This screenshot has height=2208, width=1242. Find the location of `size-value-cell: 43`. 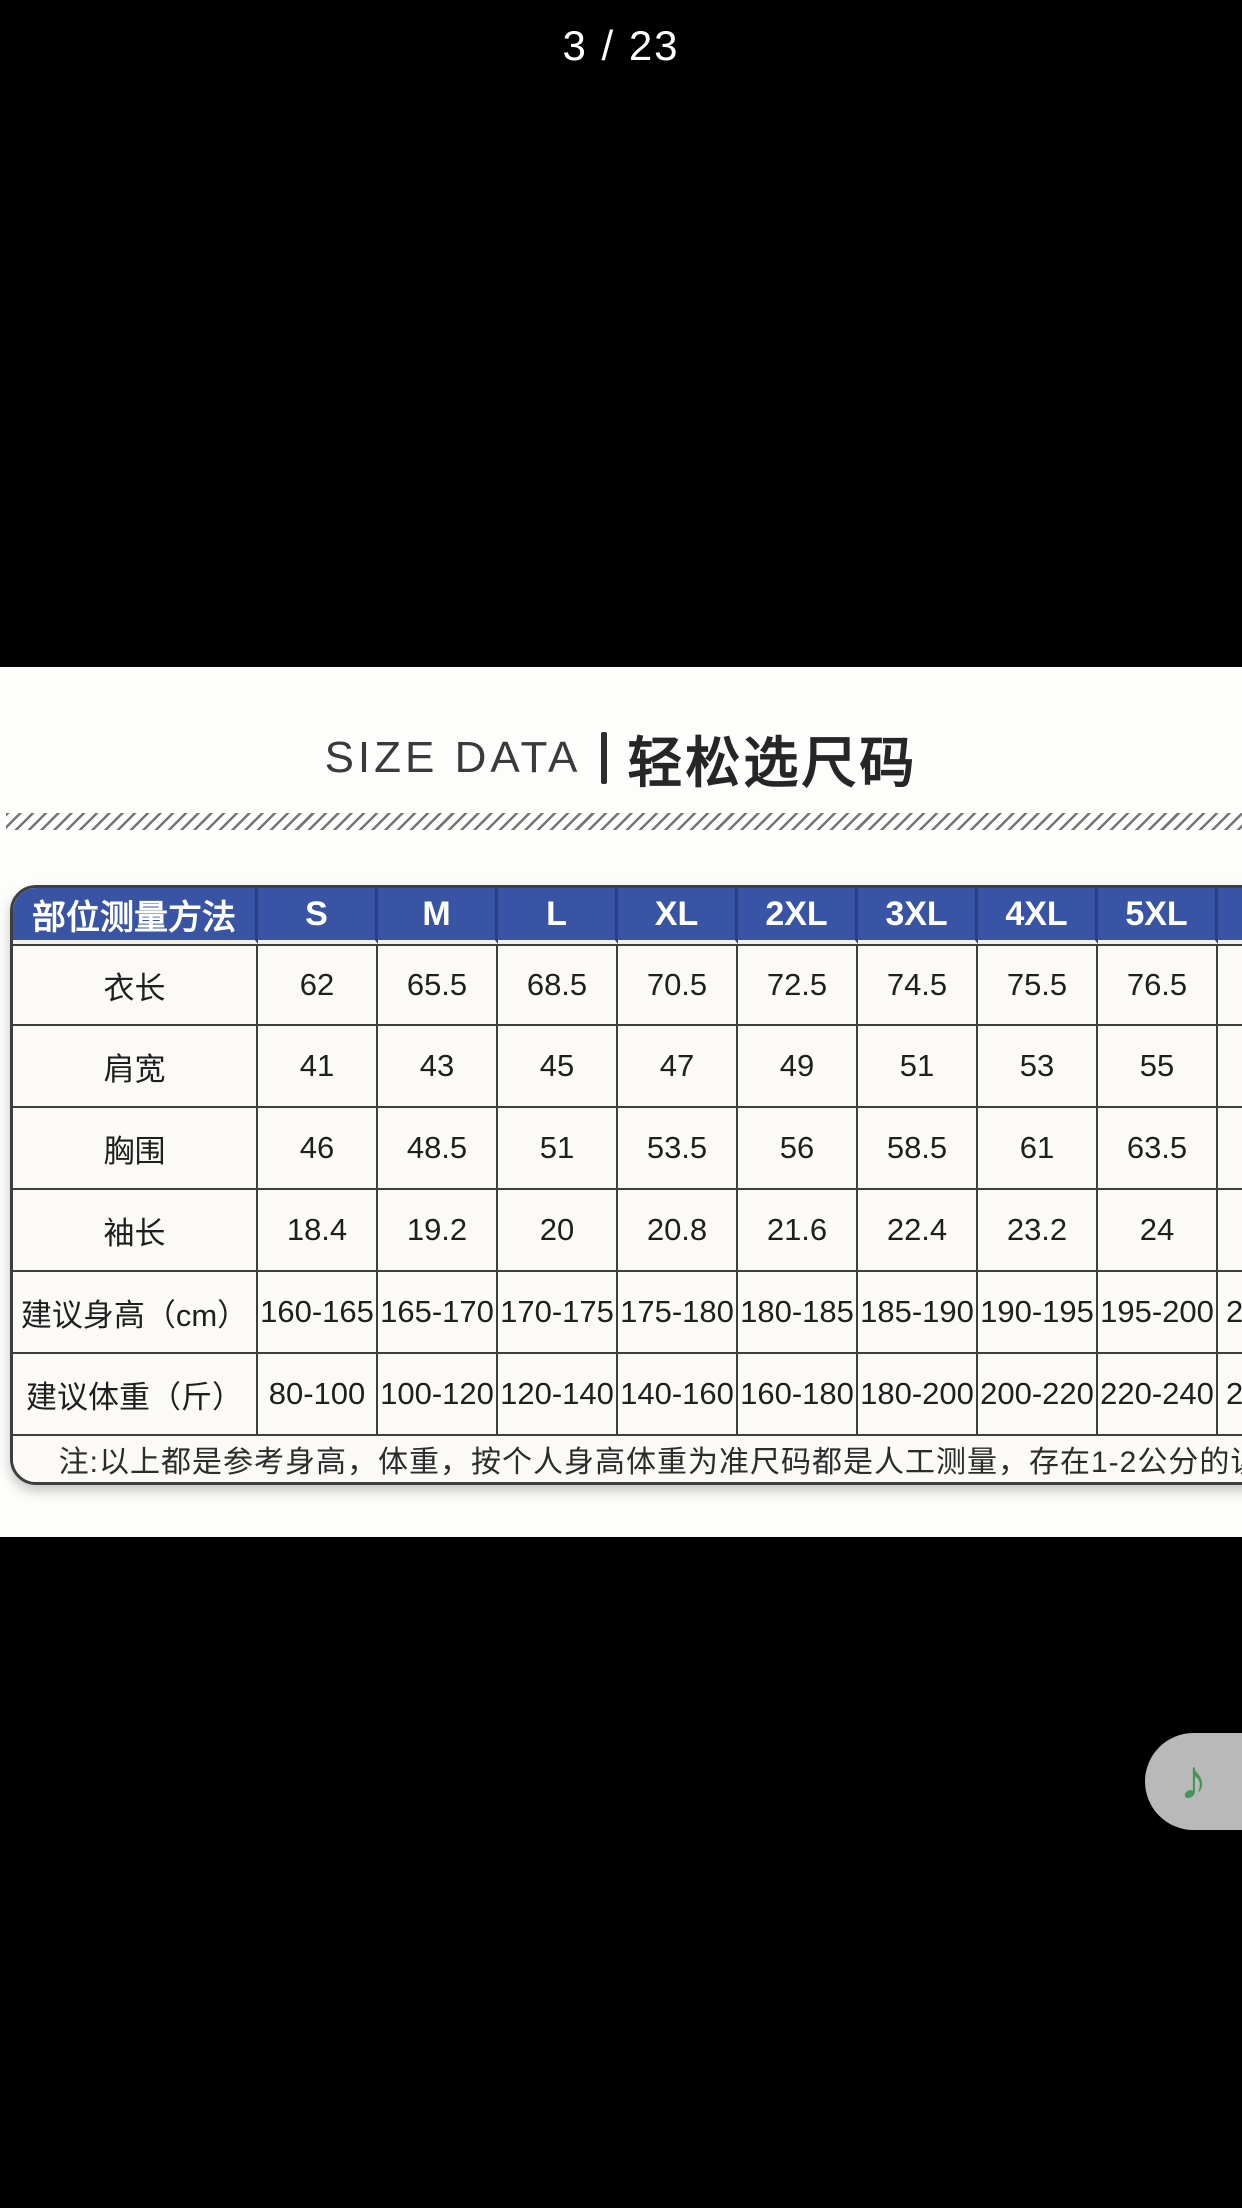

size-value-cell: 43 is located at coordinates (438, 1067).